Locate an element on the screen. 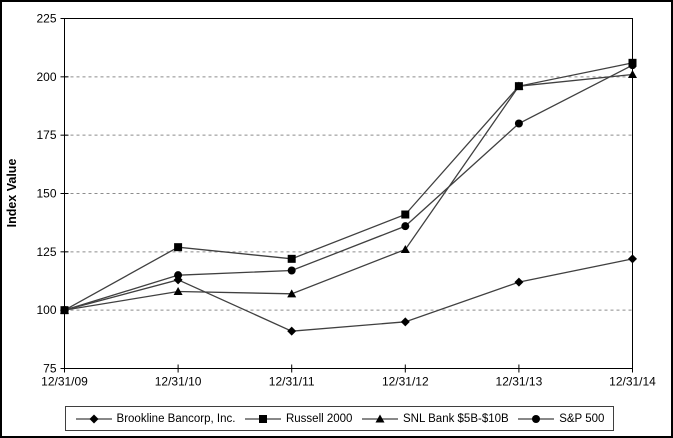 The image size is (673, 438). legend-label: Brookline Bancorp, Inc. is located at coordinates (176, 418).